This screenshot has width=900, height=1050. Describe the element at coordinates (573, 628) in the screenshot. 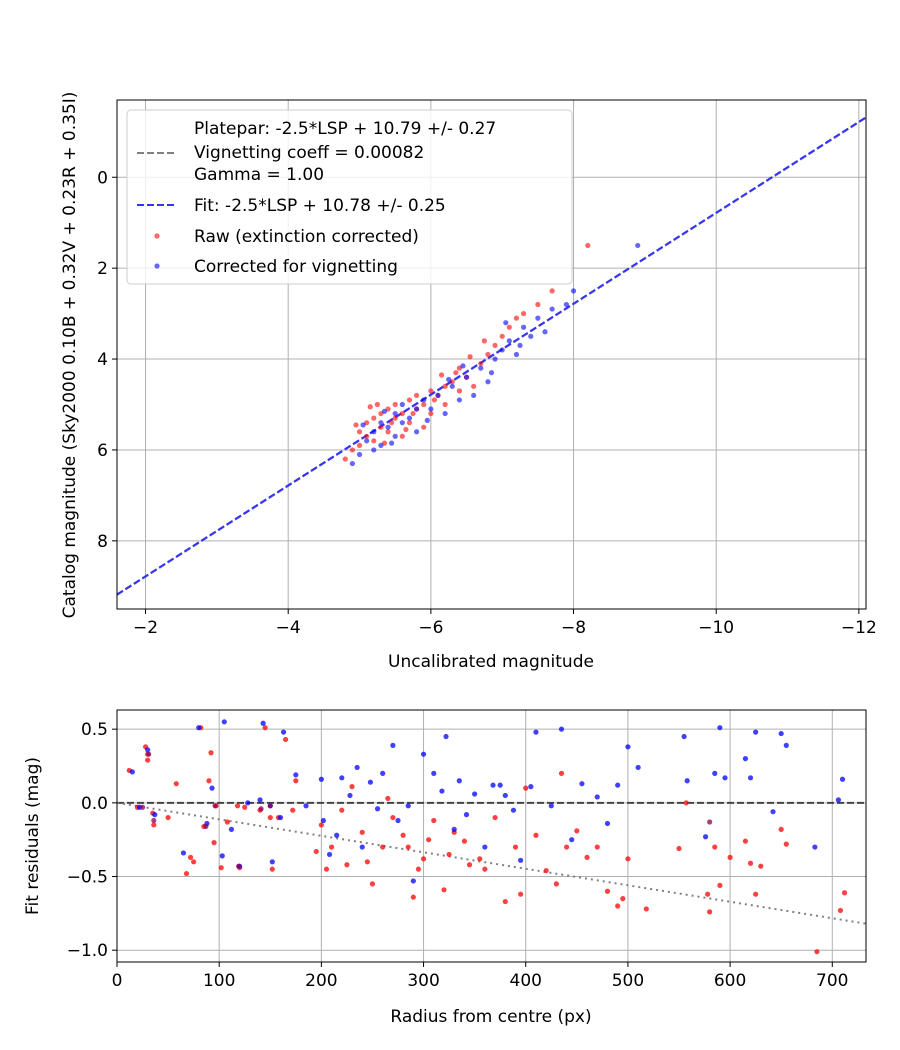

I see `x-tick-label: −8` at that location.